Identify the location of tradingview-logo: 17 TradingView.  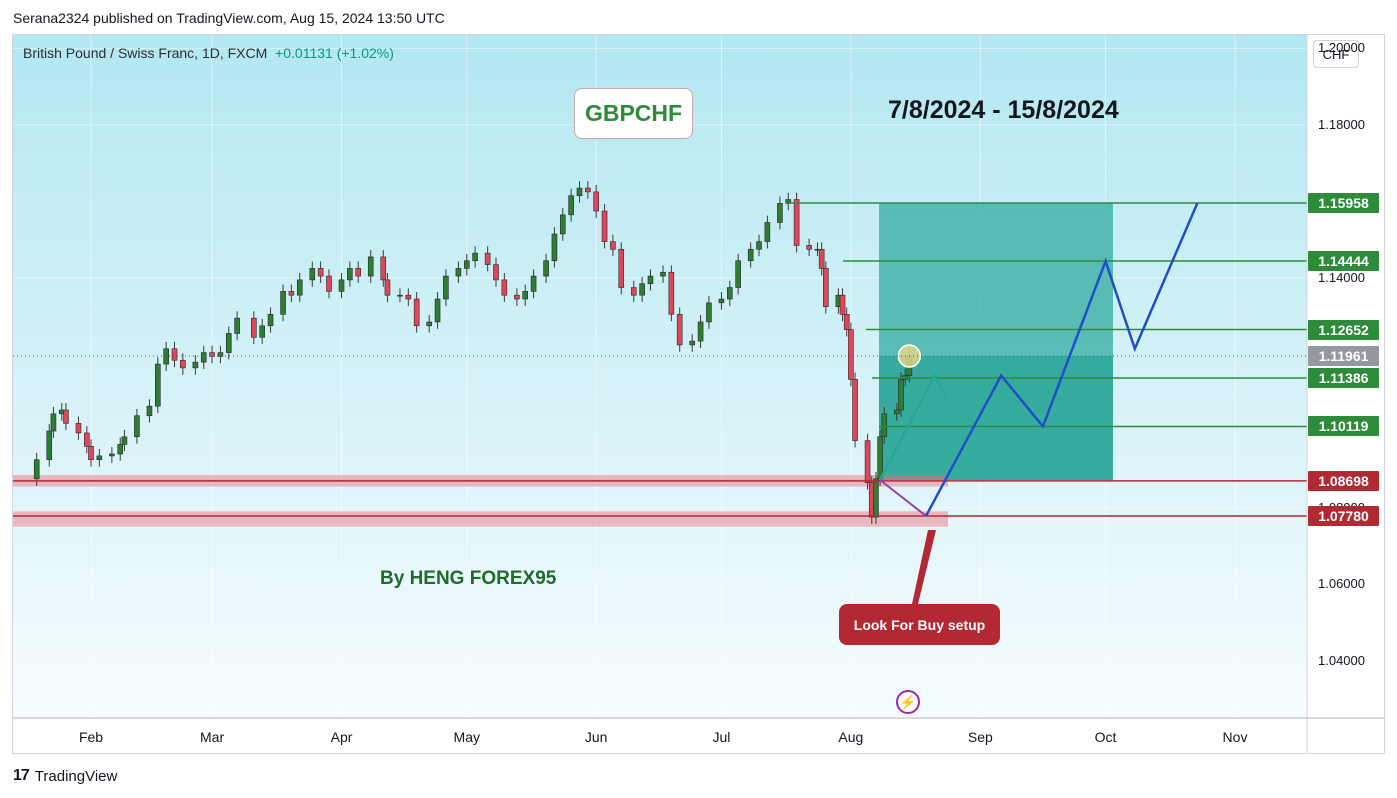
(65, 776).